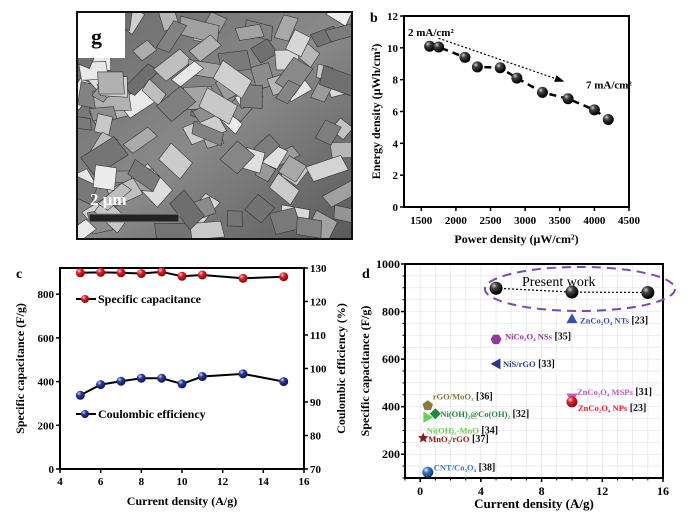 This screenshot has width=695, height=523. I want to click on point-reference: [36], so click(483, 397).